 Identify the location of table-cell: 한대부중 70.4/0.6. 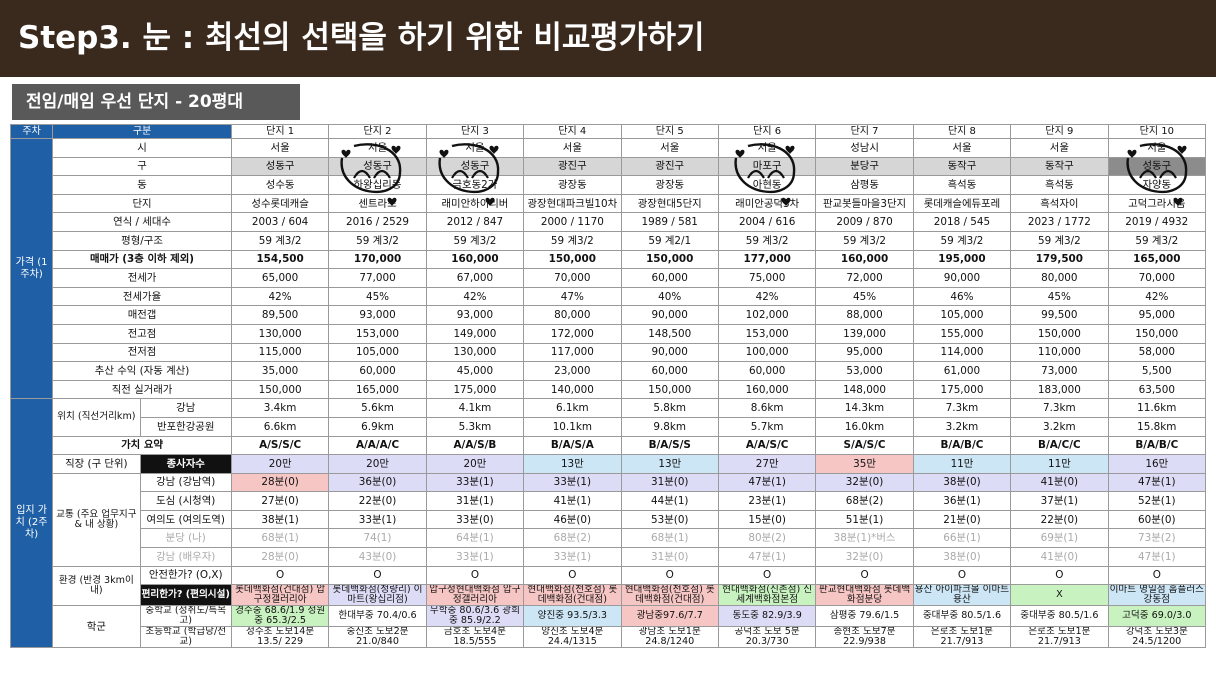
(377, 616).